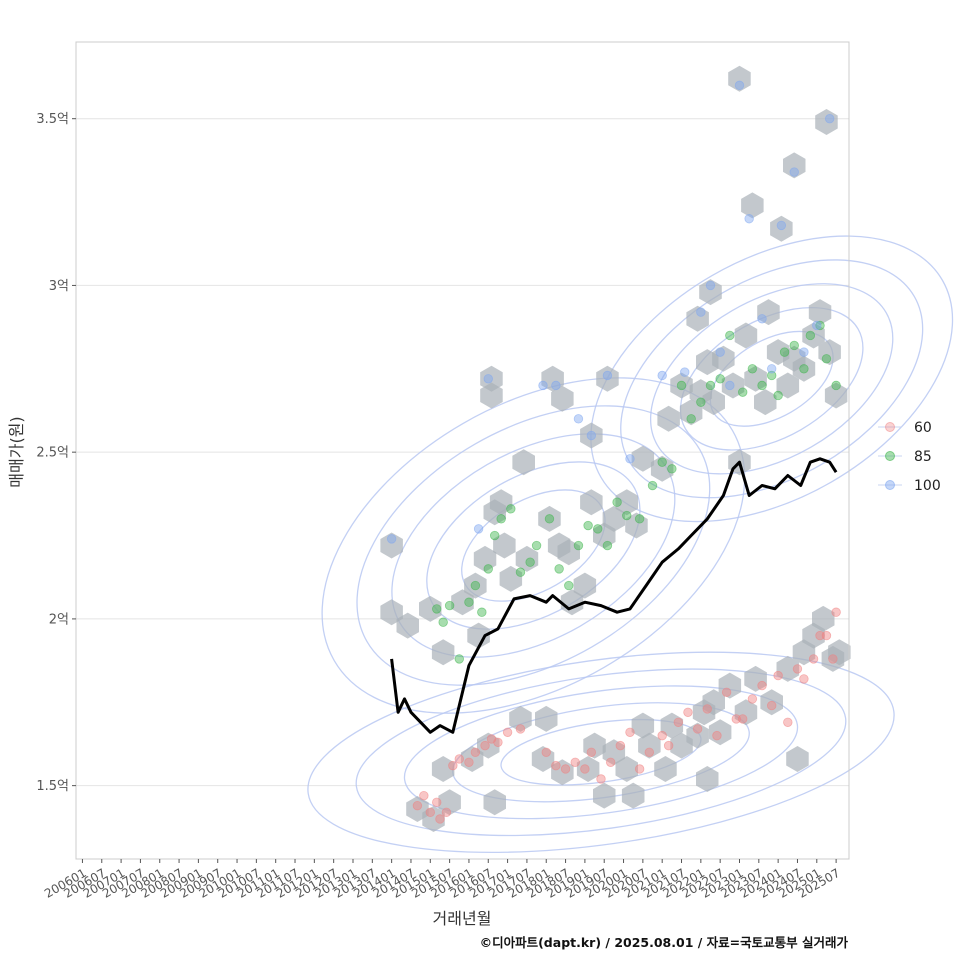  Describe the element at coordinates (52, 119) in the screenshot. I see `y-tick-label: 3.5억` at that location.